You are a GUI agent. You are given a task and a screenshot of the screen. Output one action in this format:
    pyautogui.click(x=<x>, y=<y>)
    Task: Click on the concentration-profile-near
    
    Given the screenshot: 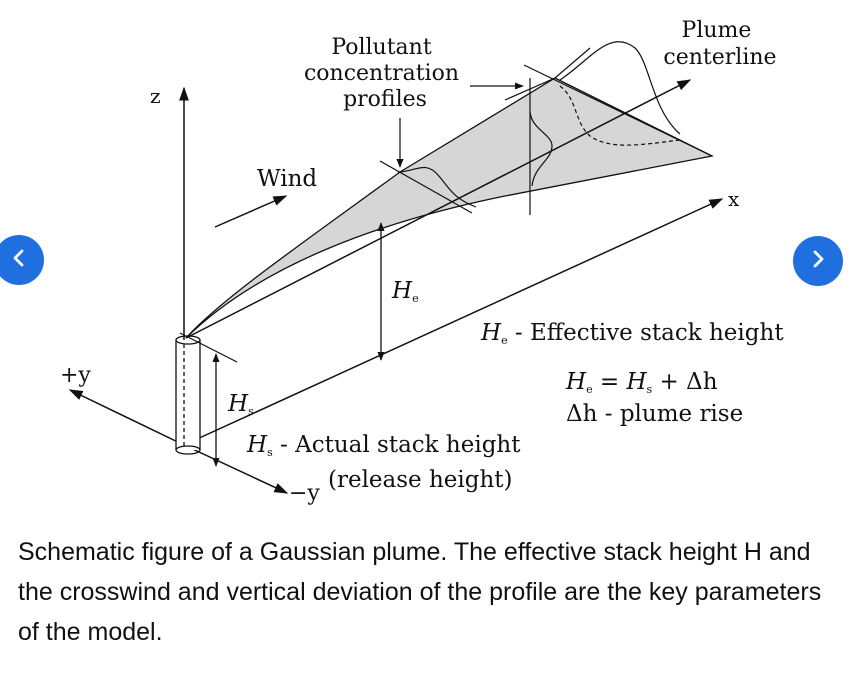 What is the action you would take?
    pyautogui.click(x=428, y=187)
    